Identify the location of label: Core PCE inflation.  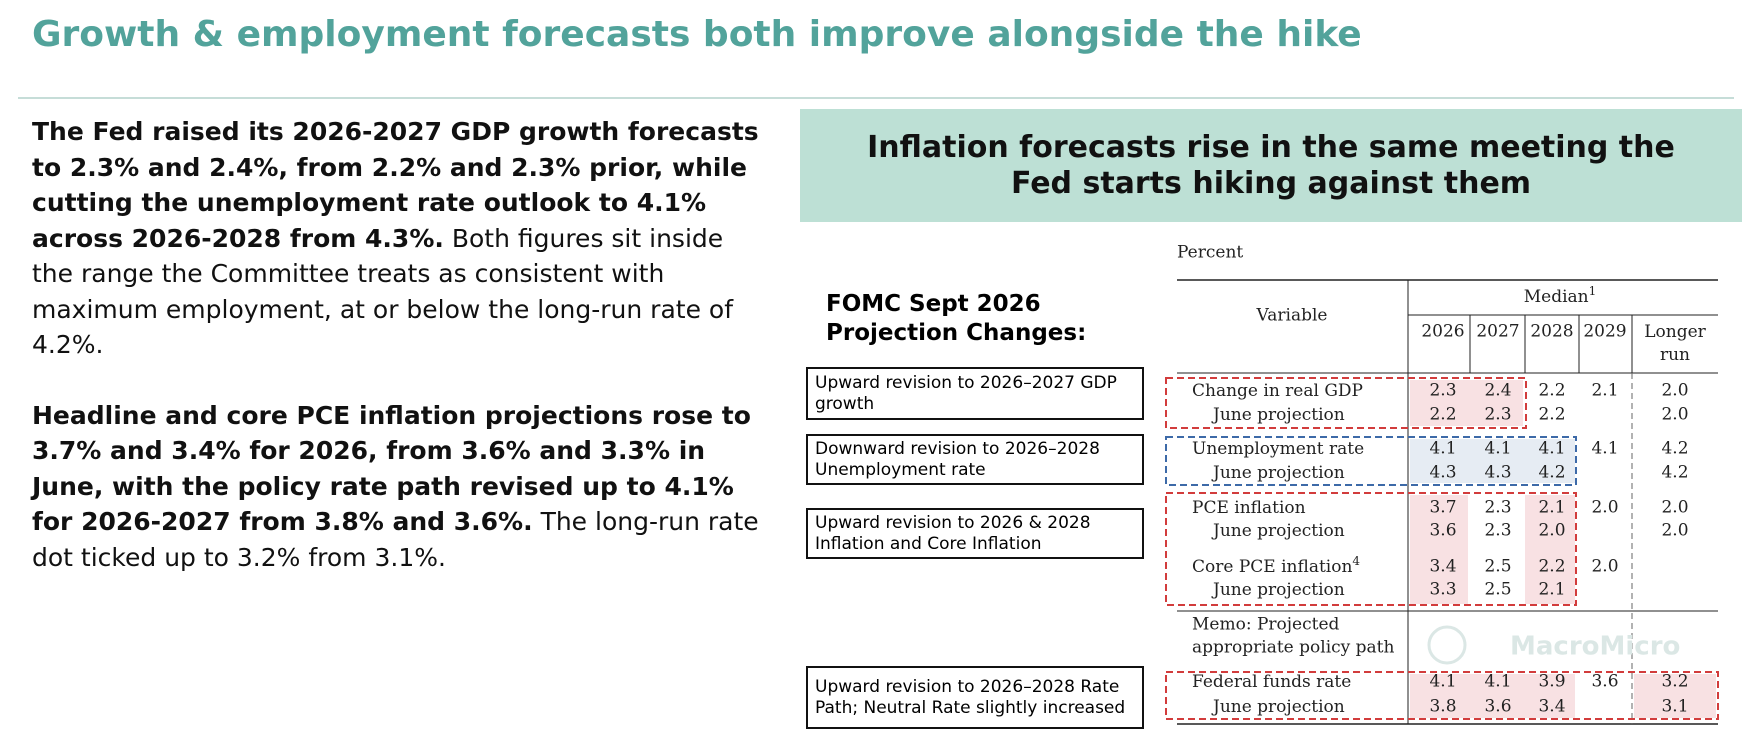
(1272, 567).